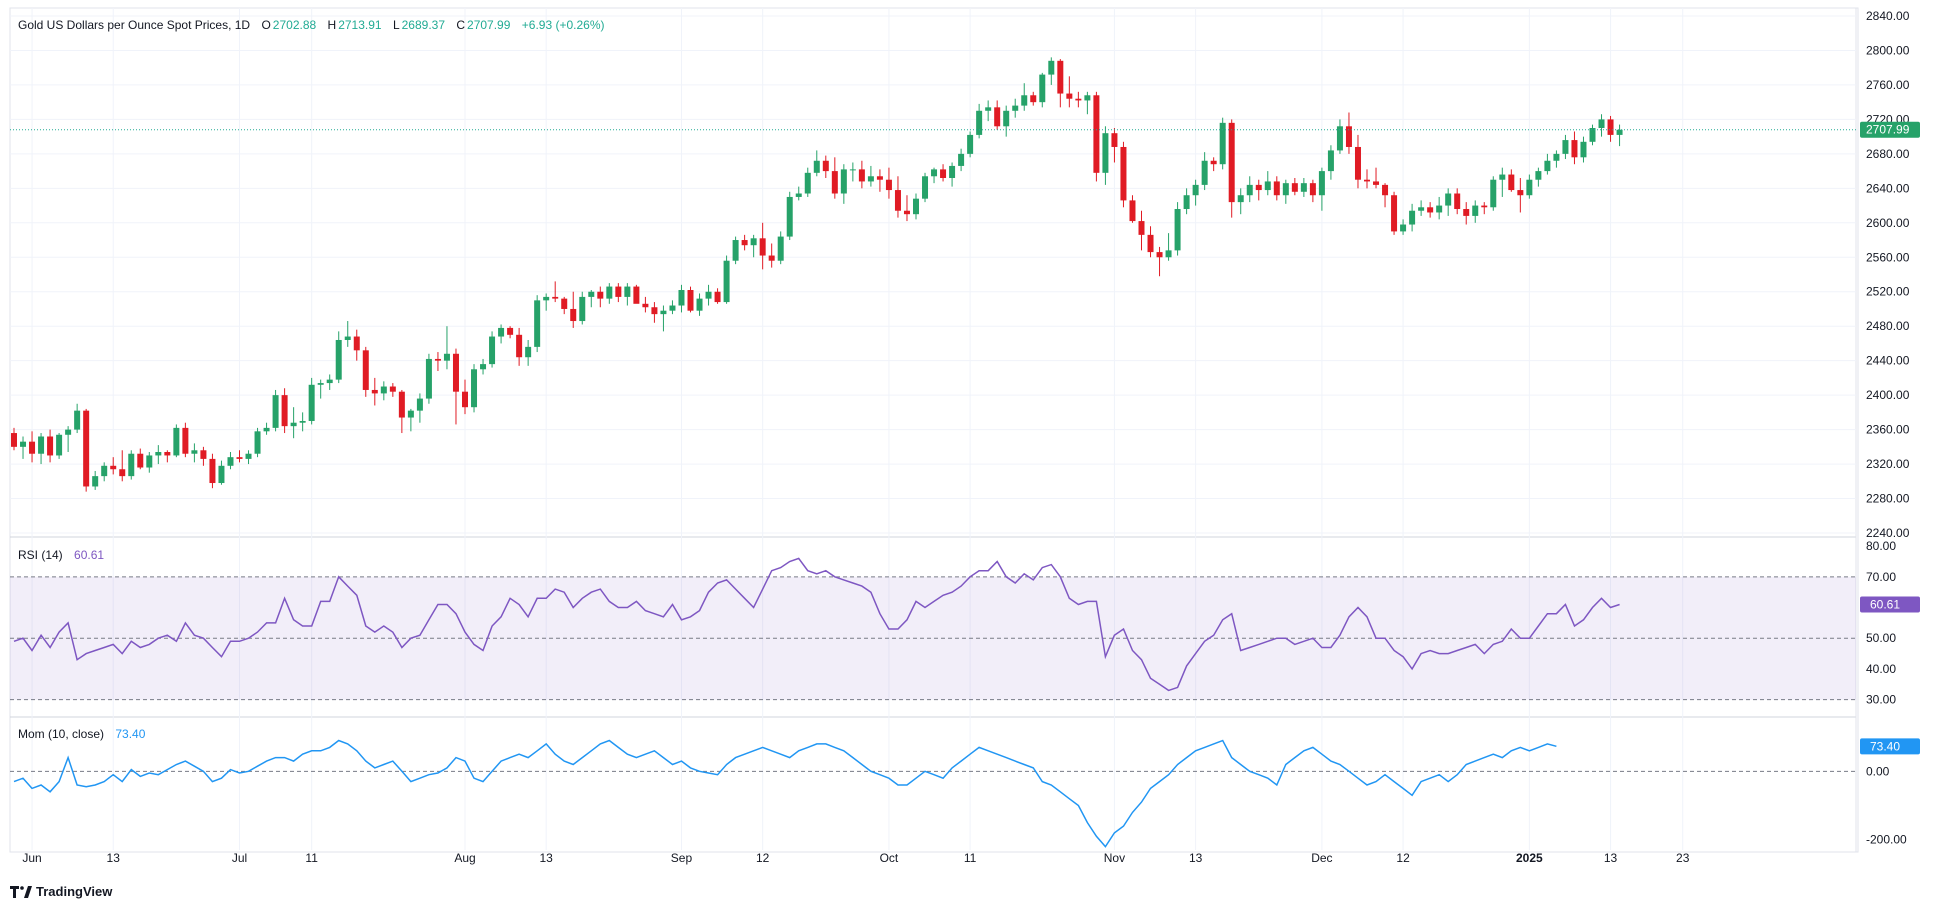 The height and width of the screenshot is (915, 1936). What do you see at coordinates (40, 555) in the screenshot?
I see `rsi-label: RSI (14)` at bounding box center [40, 555].